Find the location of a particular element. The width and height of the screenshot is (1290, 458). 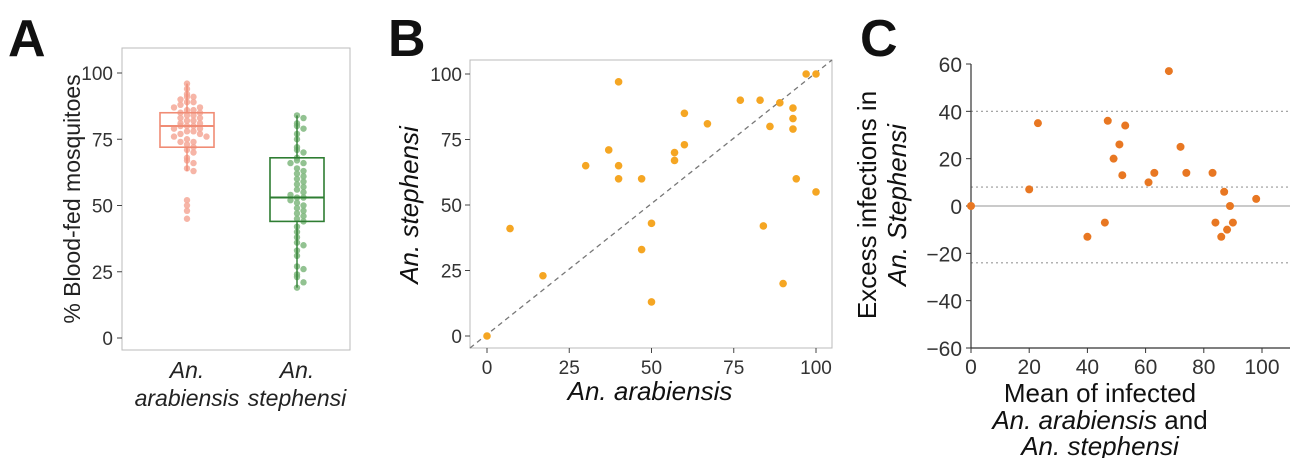

panel-a-frame is located at coordinates (236, 199).